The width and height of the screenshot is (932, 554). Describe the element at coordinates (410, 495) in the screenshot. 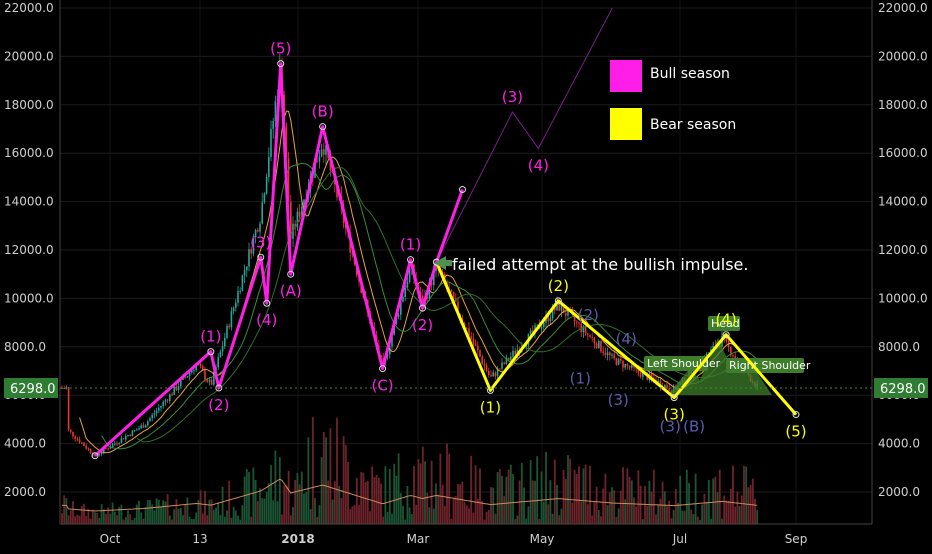

I see `volume-average-line` at that location.